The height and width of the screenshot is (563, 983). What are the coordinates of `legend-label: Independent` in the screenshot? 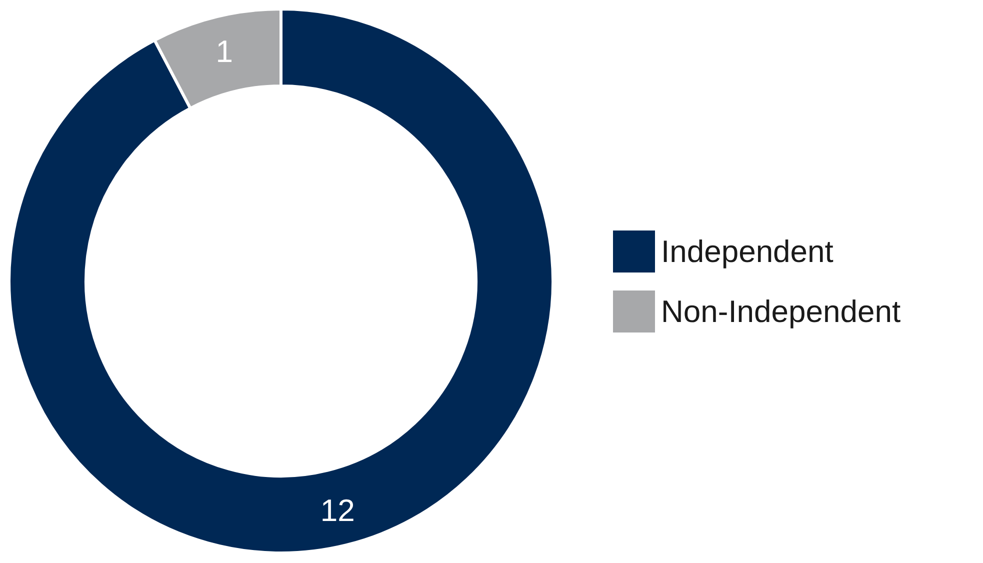 It's located at (747, 251).